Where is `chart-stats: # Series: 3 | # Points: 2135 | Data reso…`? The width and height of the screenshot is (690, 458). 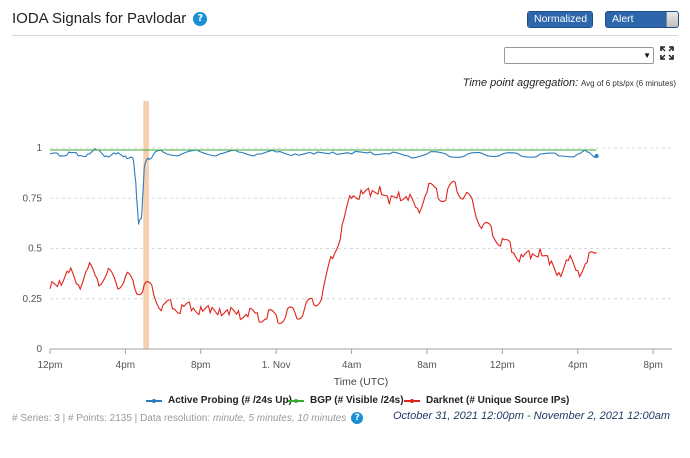
chart-stats: # Series: 3 | # Points: 2135 | Data reso… is located at coordinates (188, 418).